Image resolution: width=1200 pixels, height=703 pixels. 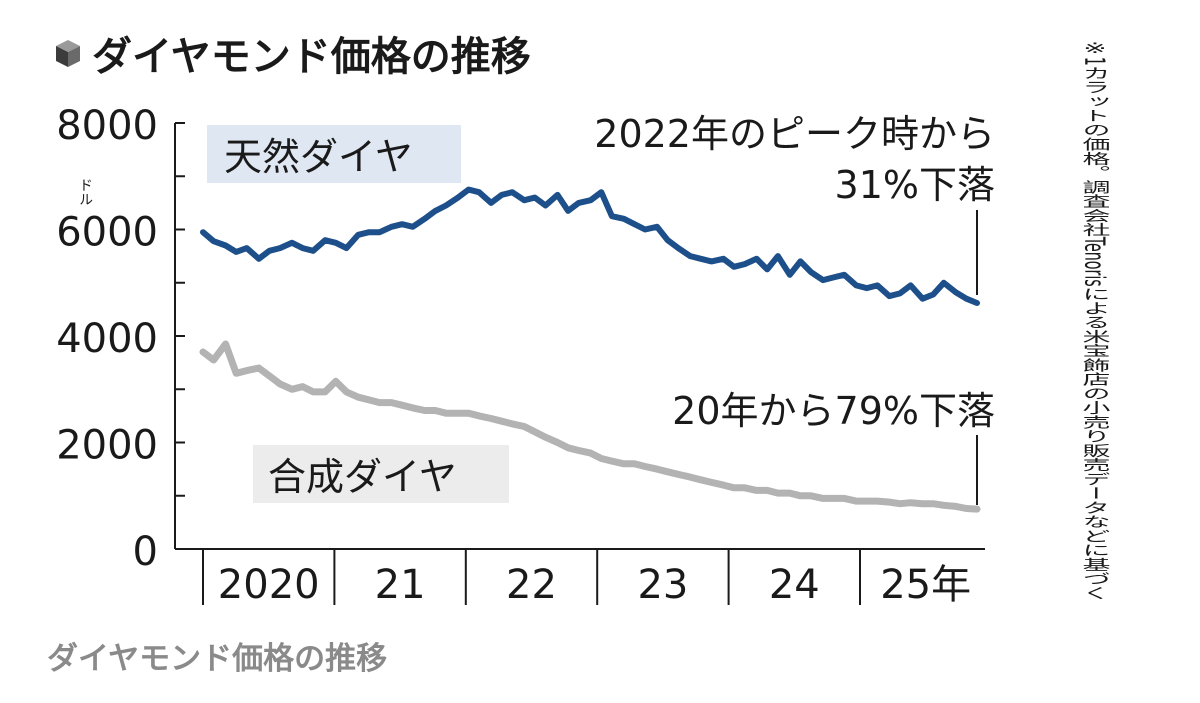 I want to click on natural-label-box, so click(x=334, y=154).